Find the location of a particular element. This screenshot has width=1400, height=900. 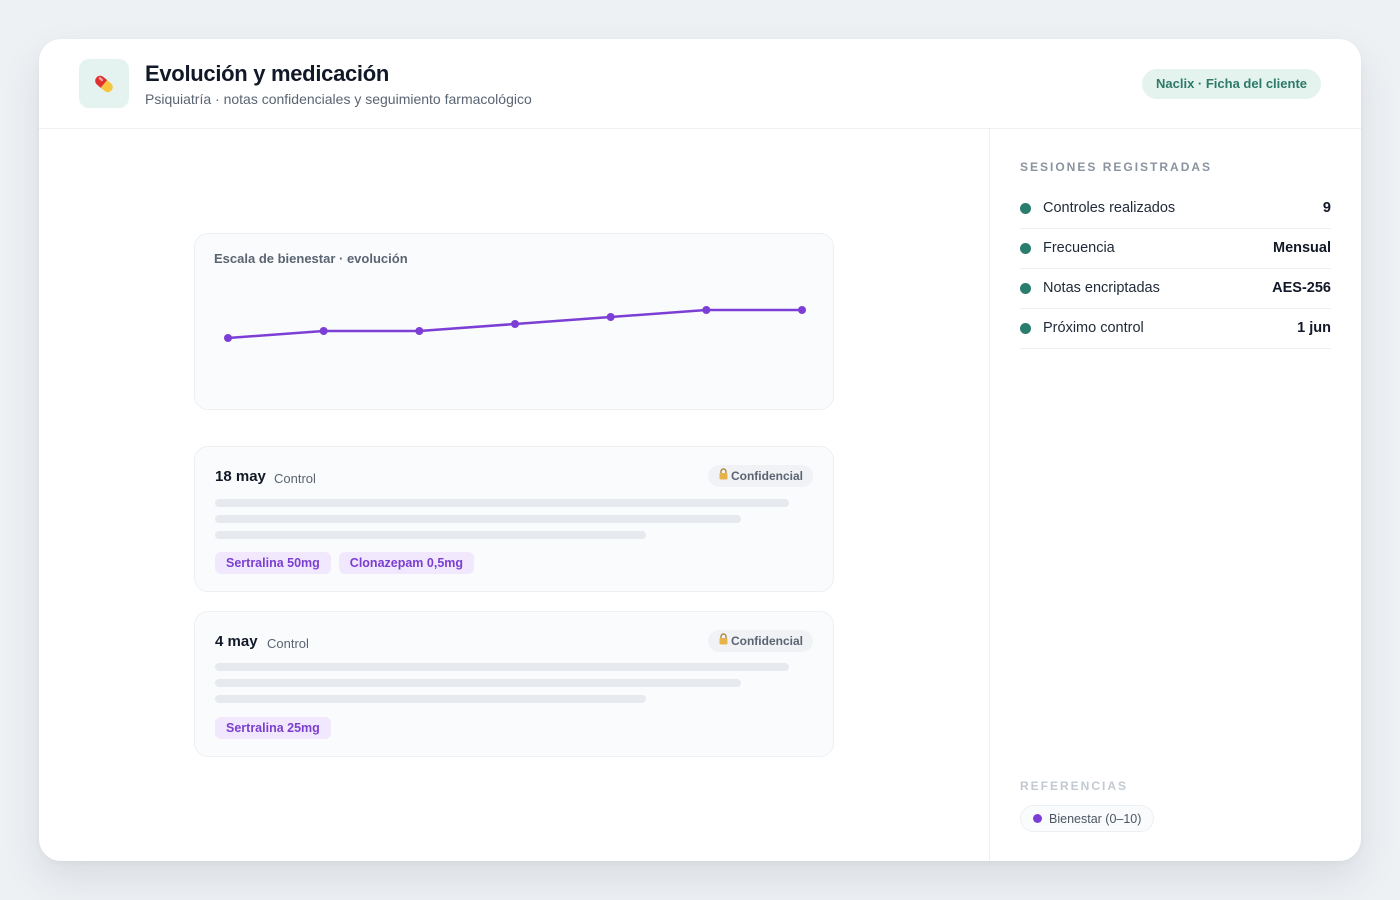

sessions-heading: SESIONES REGISTRADAS is located at coordinates (1116, 167).